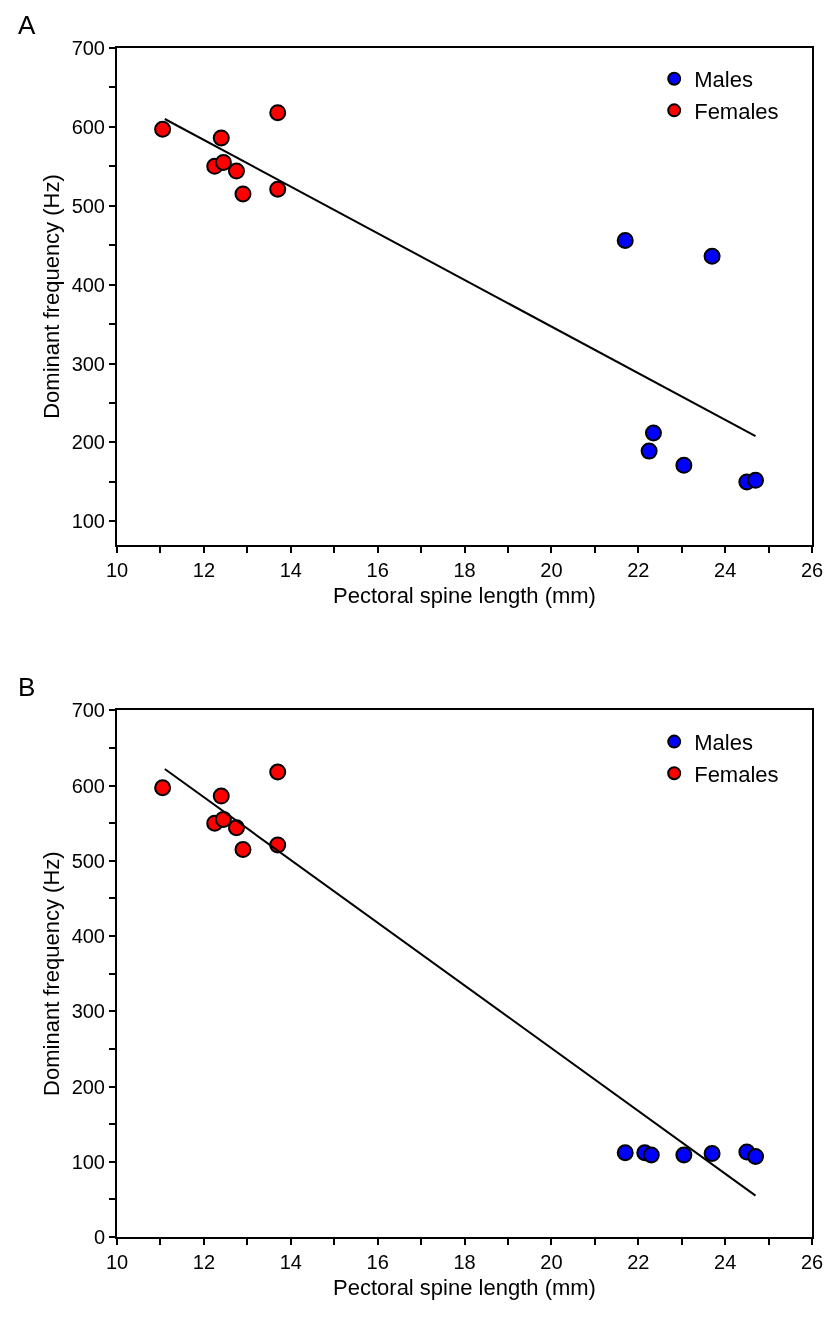  What do you see at coordinates (99, 1237) in the screenshot?
I see `y-tick-label: 0` at bounding box center [99, 1237].